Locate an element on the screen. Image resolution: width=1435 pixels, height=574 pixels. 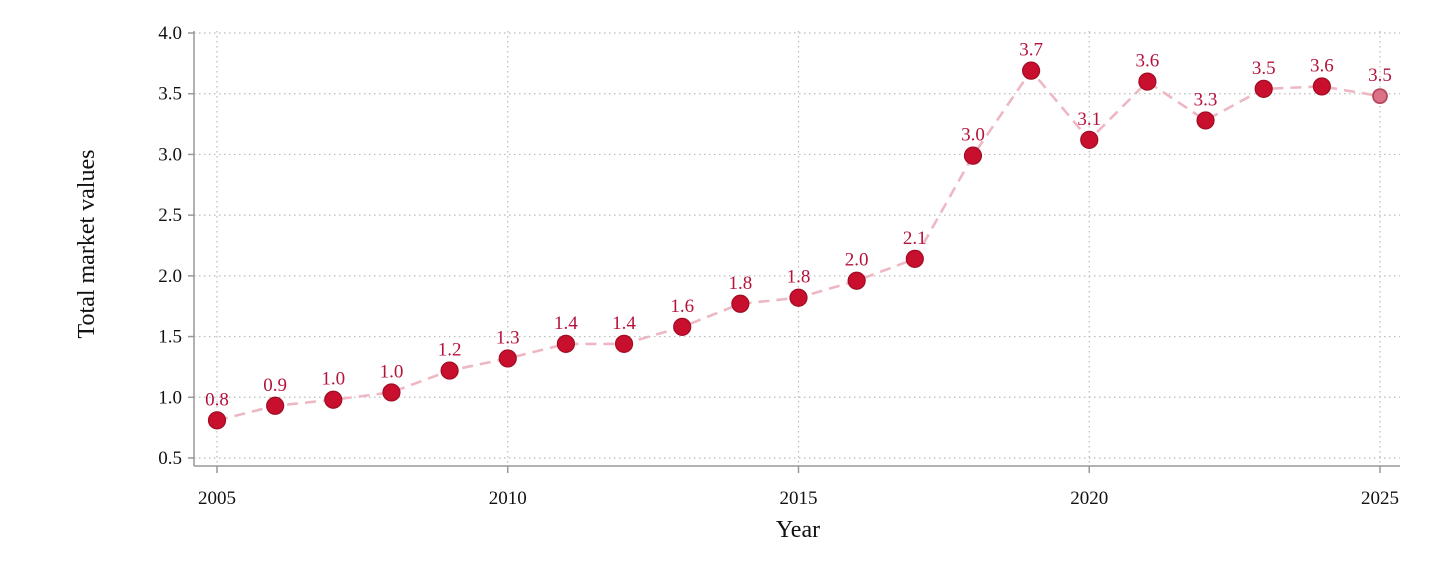
y-tick-label: 2.0 is located at coordinates (170, 276).